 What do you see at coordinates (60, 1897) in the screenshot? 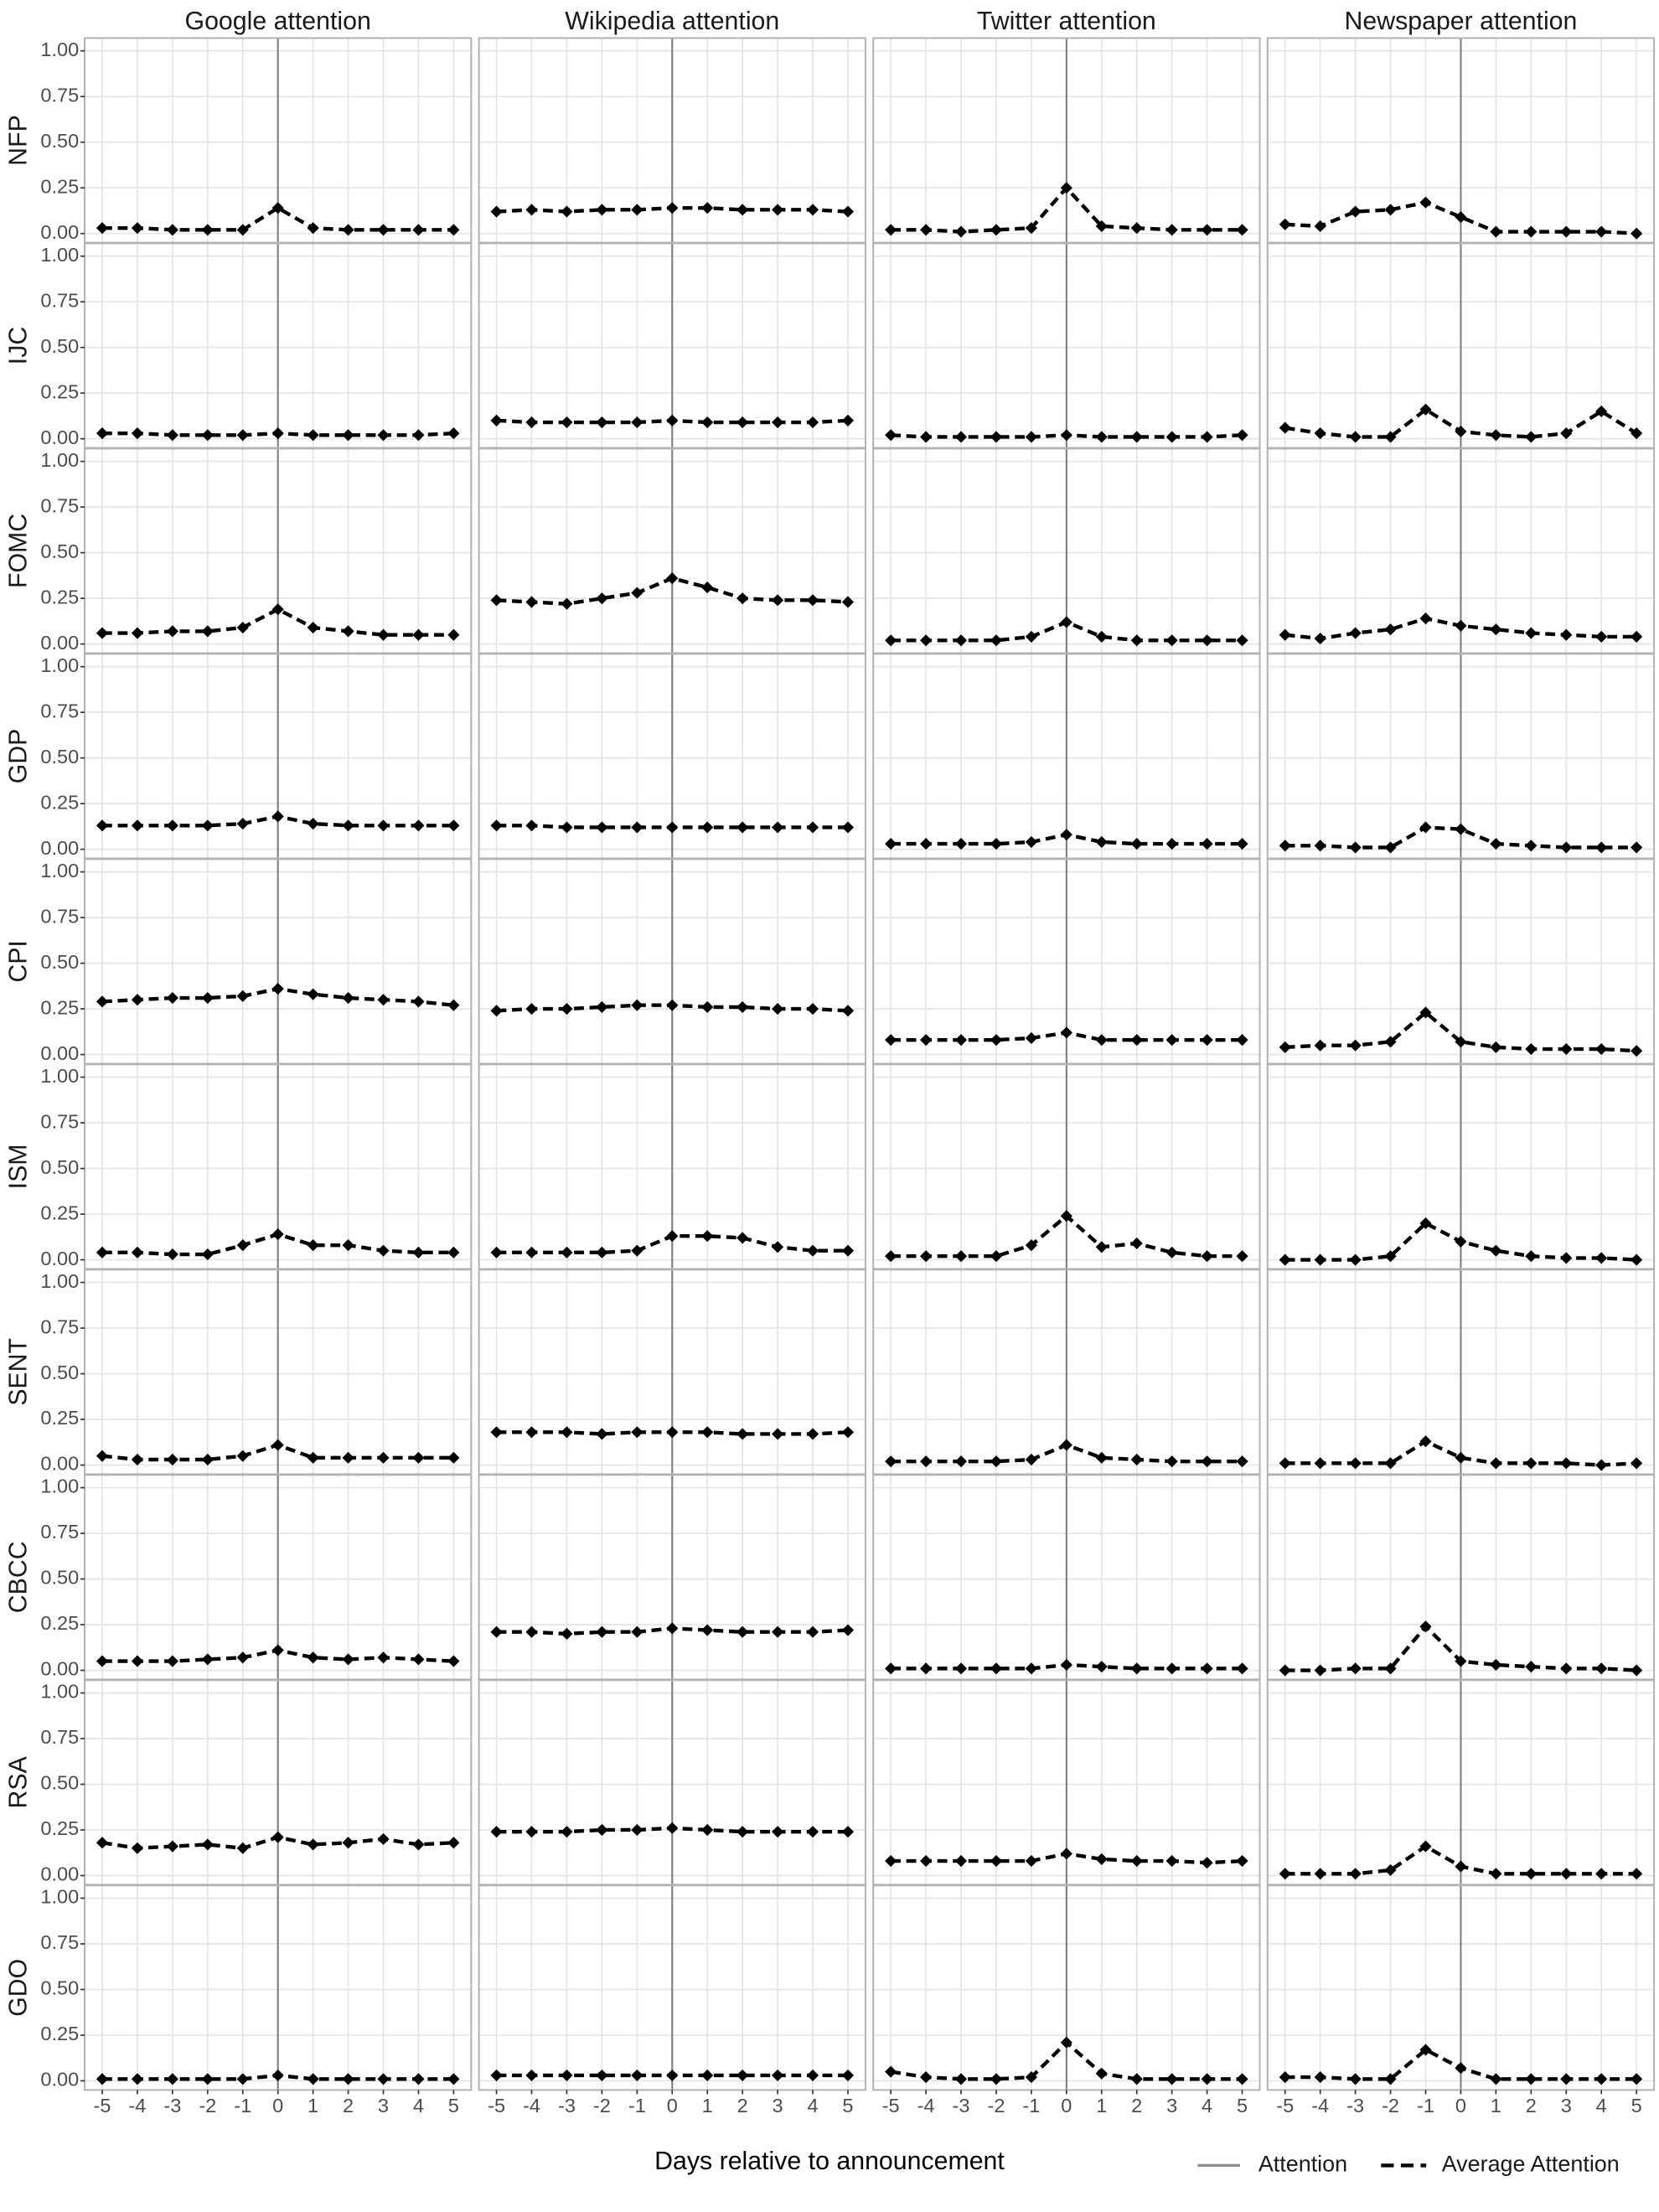
I see `y-tick-label: 1.00` at bounding box center [60, 1897].